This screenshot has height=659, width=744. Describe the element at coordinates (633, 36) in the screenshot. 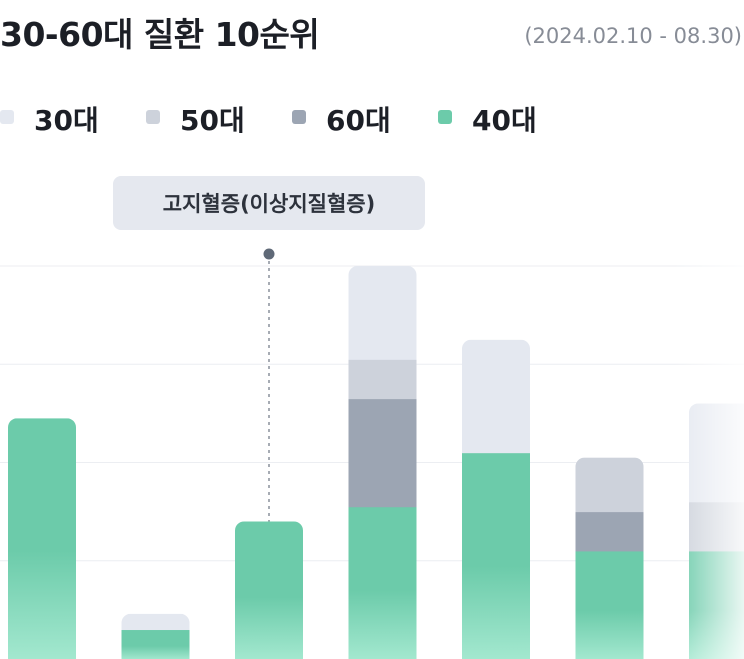

I see `date-range: (2024.02.10 - 08.30)` at that location.